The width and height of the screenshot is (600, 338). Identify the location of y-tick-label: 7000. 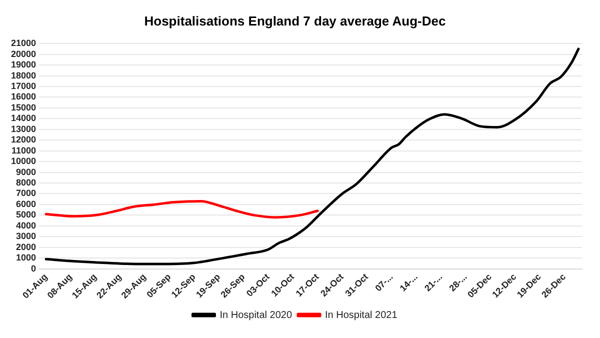
(26, 193).